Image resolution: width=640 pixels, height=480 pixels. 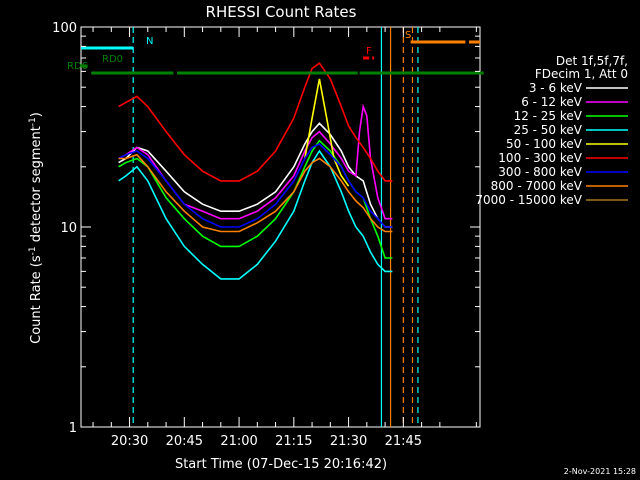 I want to click on attenuator-label: F, so click(x=369, y=51).